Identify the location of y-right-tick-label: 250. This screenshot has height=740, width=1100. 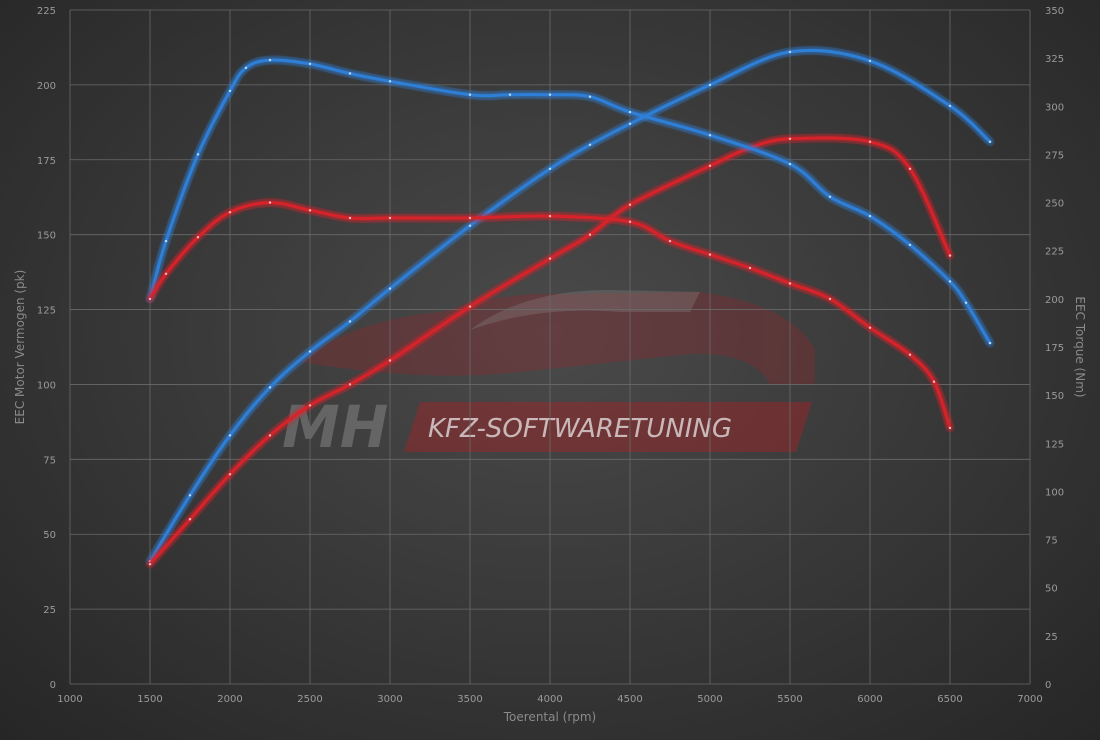
(1054, 204).